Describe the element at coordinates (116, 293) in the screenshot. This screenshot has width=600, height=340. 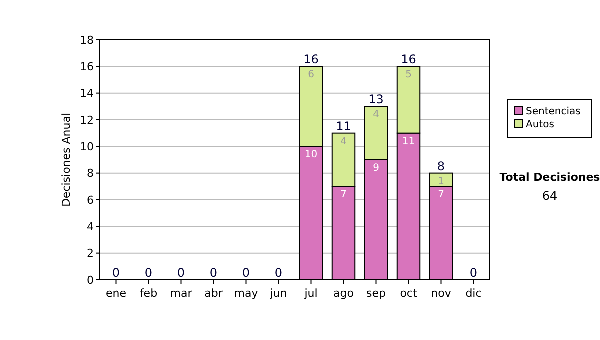
I see `x-tick-label: ene` at that location.